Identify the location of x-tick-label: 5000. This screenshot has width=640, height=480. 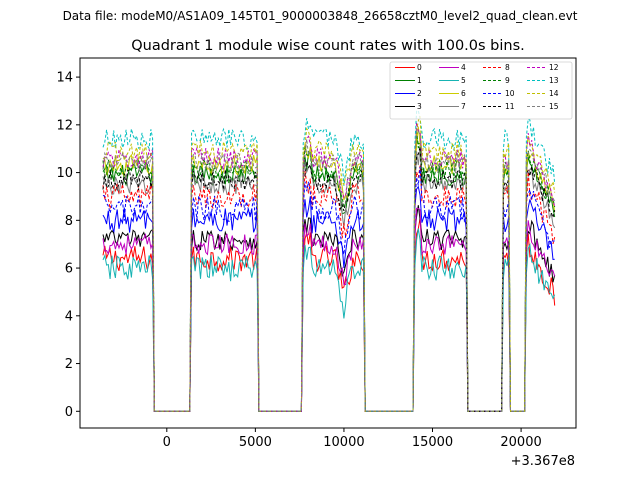
(255, 442).